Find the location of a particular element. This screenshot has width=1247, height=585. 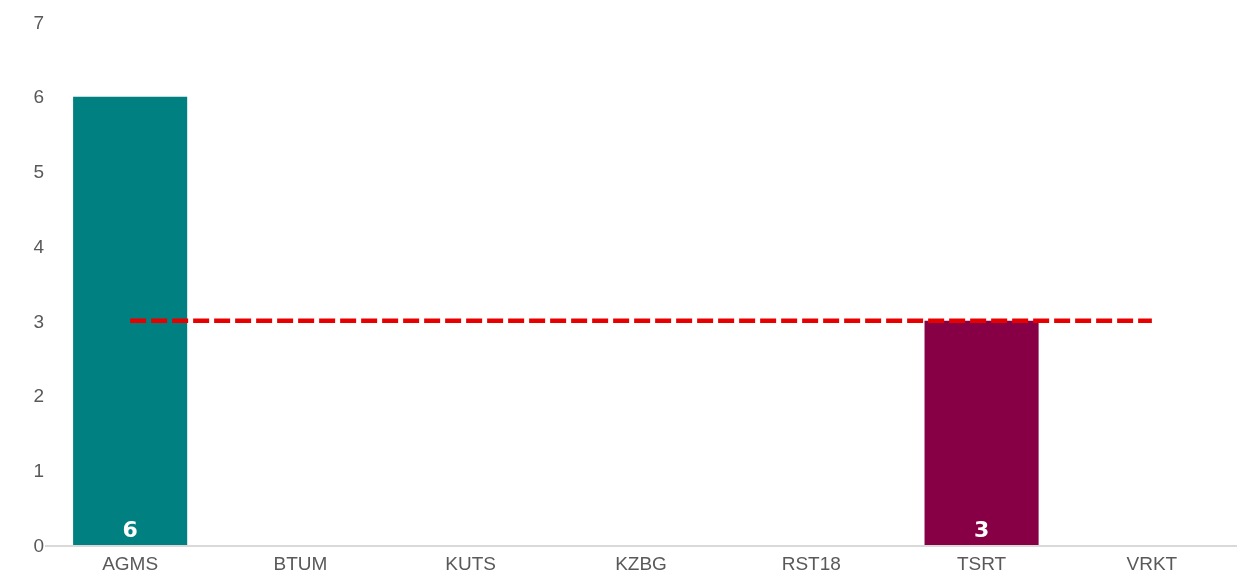

y-tick-label: 4 is located at coordinates (39, 246).